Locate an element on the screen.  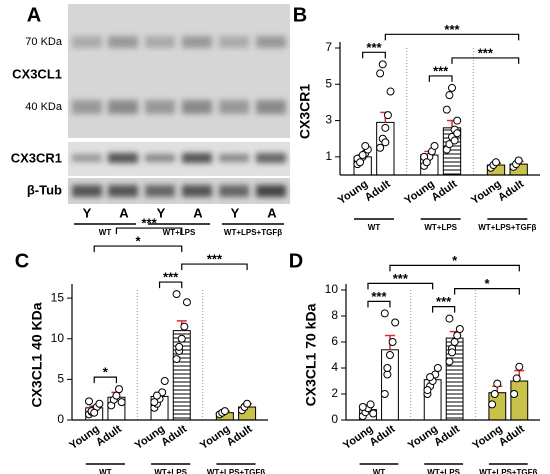
y-tick-label: 8 is located at coordinates (334, 315).